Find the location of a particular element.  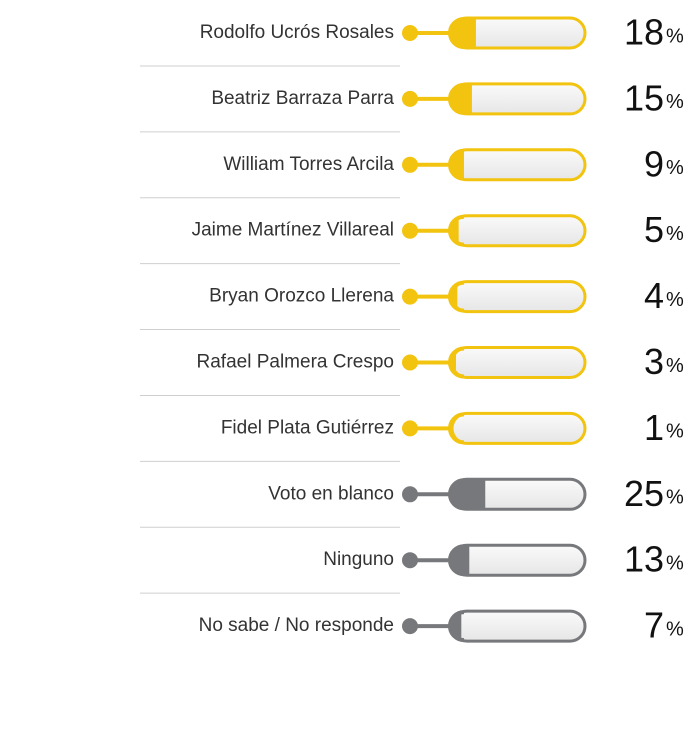

value-label: 5 is located at coordinates (654, 229).